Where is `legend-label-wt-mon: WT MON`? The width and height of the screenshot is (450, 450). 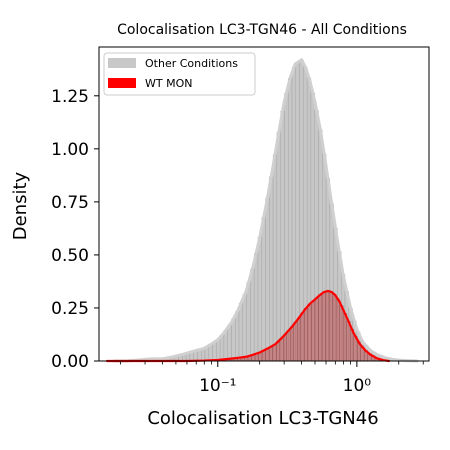
legend-label-wt-mon: WT MON is located at coordinates (168, 83).